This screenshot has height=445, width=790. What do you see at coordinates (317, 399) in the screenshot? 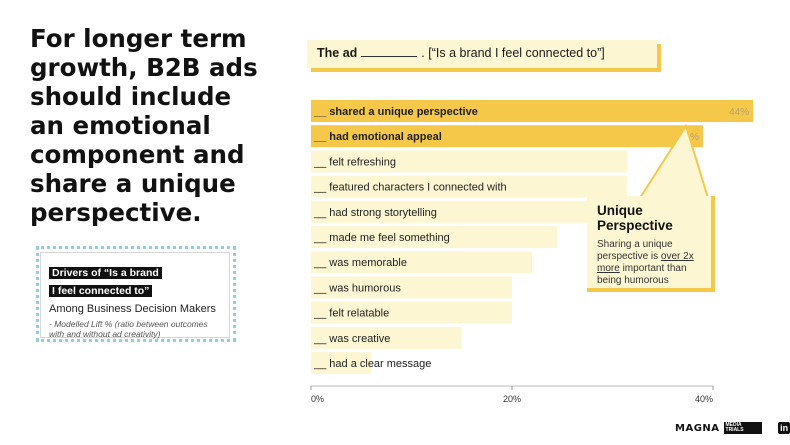
I see `x-tick-label-0: 0%` at bounding box center [317, 399].